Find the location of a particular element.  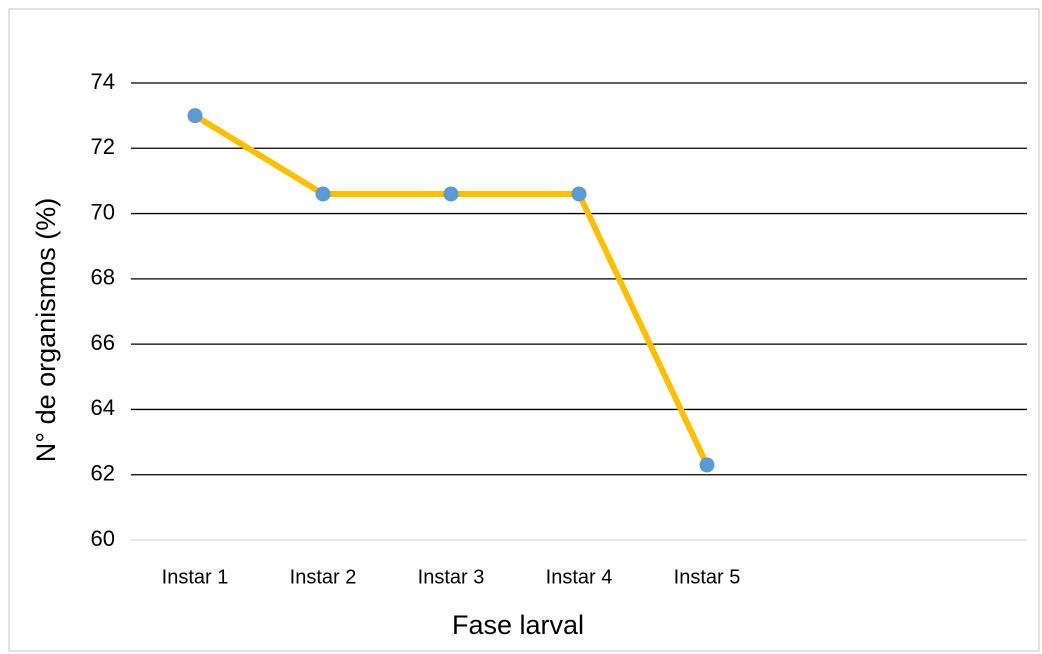

y-tick-label: 70 is located at coordinates (103, 211).